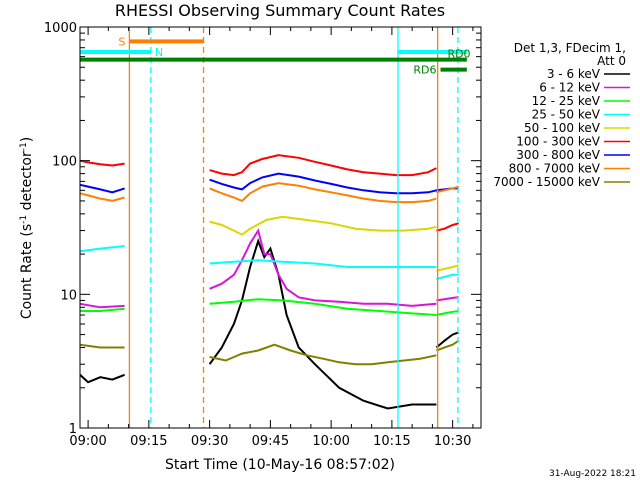 The height and width of the screenshot is (480, 640). What do you see at coordinates (458, 54) in the screenshot?
I see `flag-label: RD0` at bounding box center [458, 54].